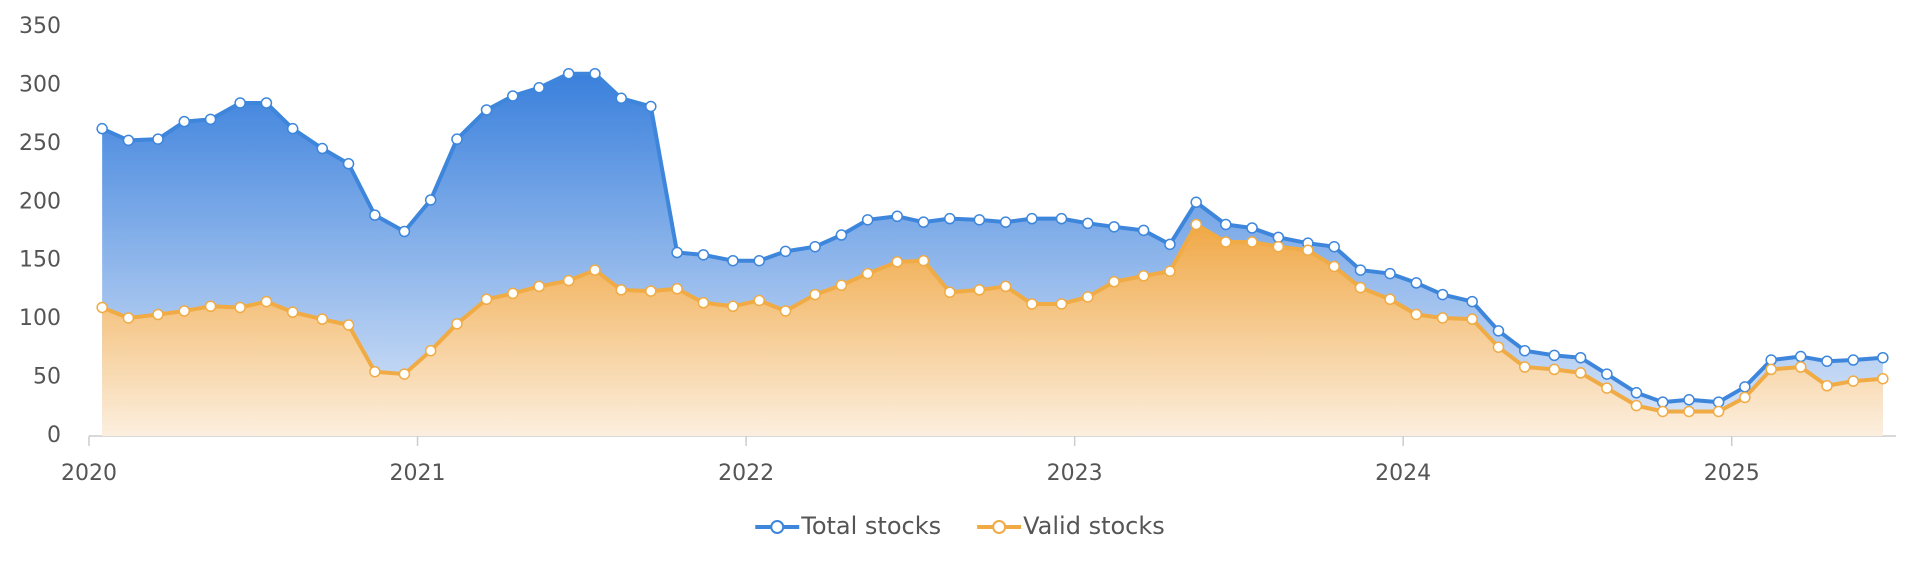 The width and height of the screenshot is (1920, 569). Describe the element at coordinates (1075, 473) in the screenshot. I see `x-tick-label: 2023` at that location.